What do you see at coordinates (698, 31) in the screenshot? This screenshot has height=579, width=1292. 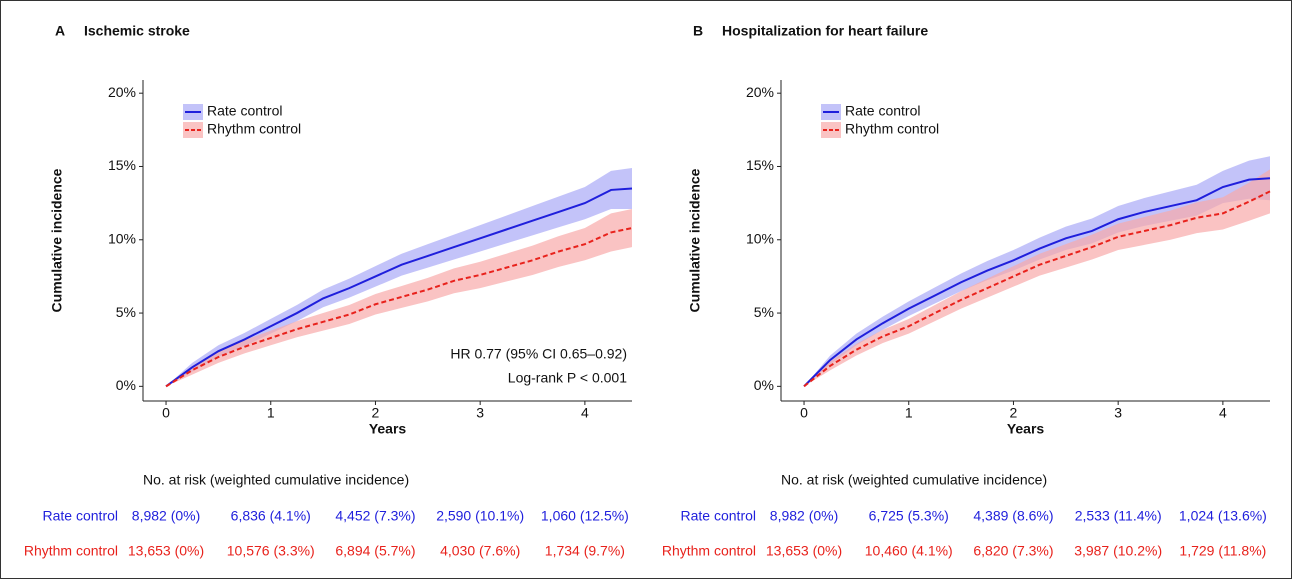 I see `panel-letter: B` at bounding box center [698, 31].